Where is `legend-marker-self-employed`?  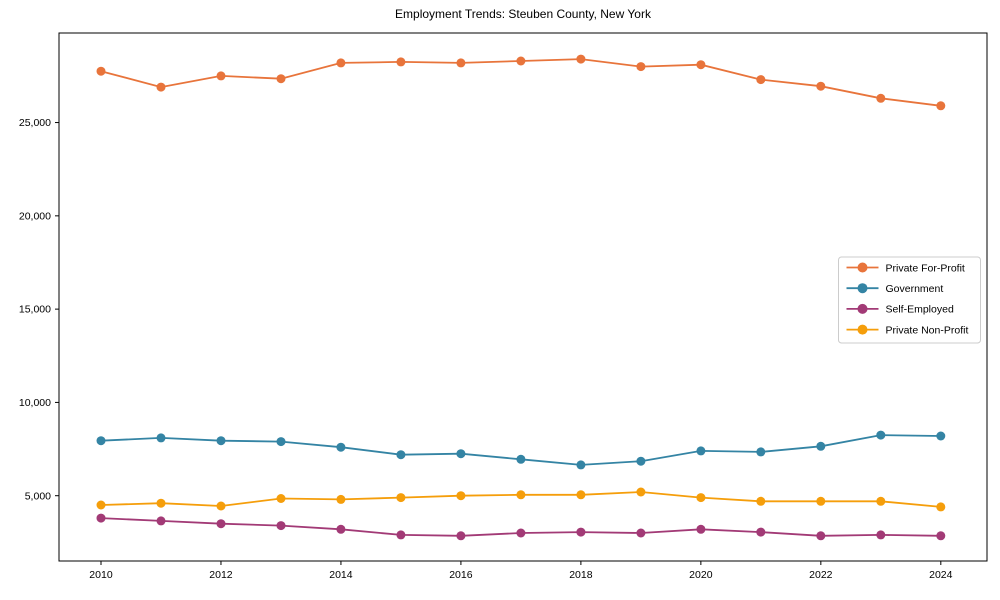
legend-marker-self-employed is located at coordinates (862, 308).